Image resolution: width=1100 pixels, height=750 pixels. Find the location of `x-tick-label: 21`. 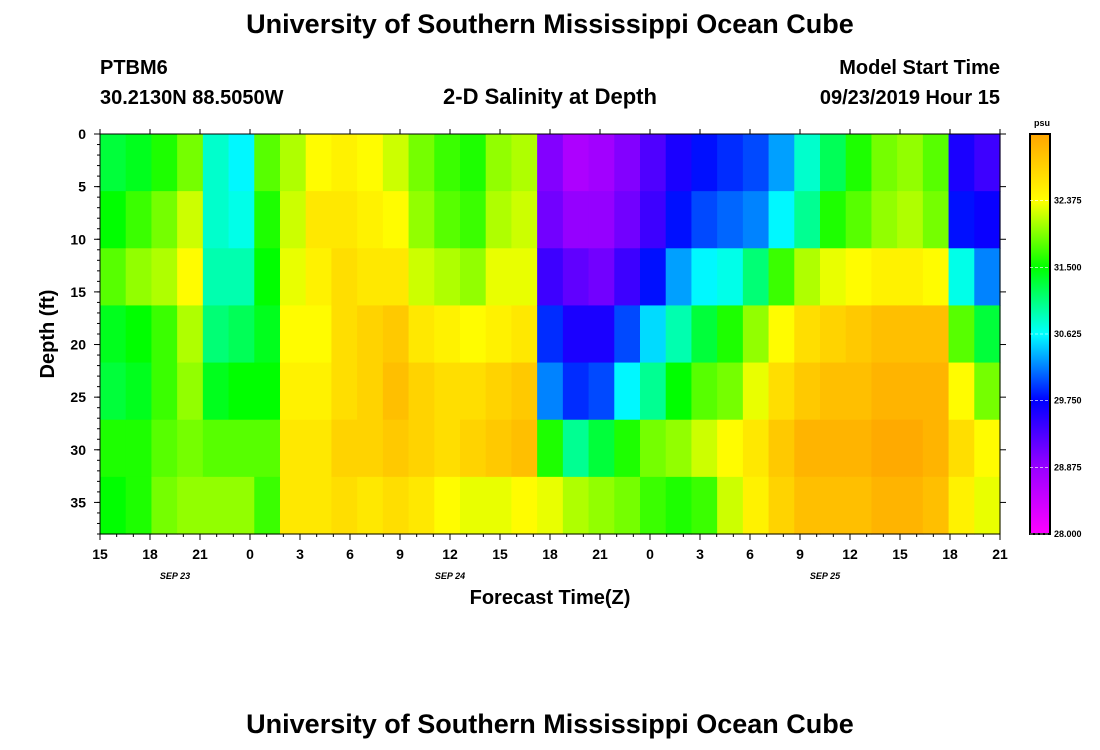

x-tick-label: 21 is located at coordinates (200, 554).